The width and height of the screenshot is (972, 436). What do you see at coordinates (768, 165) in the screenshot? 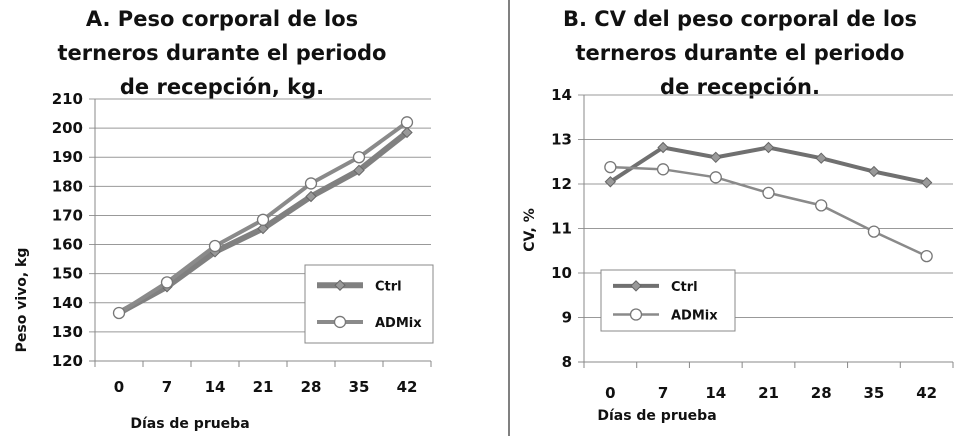
I see `series-ctrl` at bounding box center [768, 165].